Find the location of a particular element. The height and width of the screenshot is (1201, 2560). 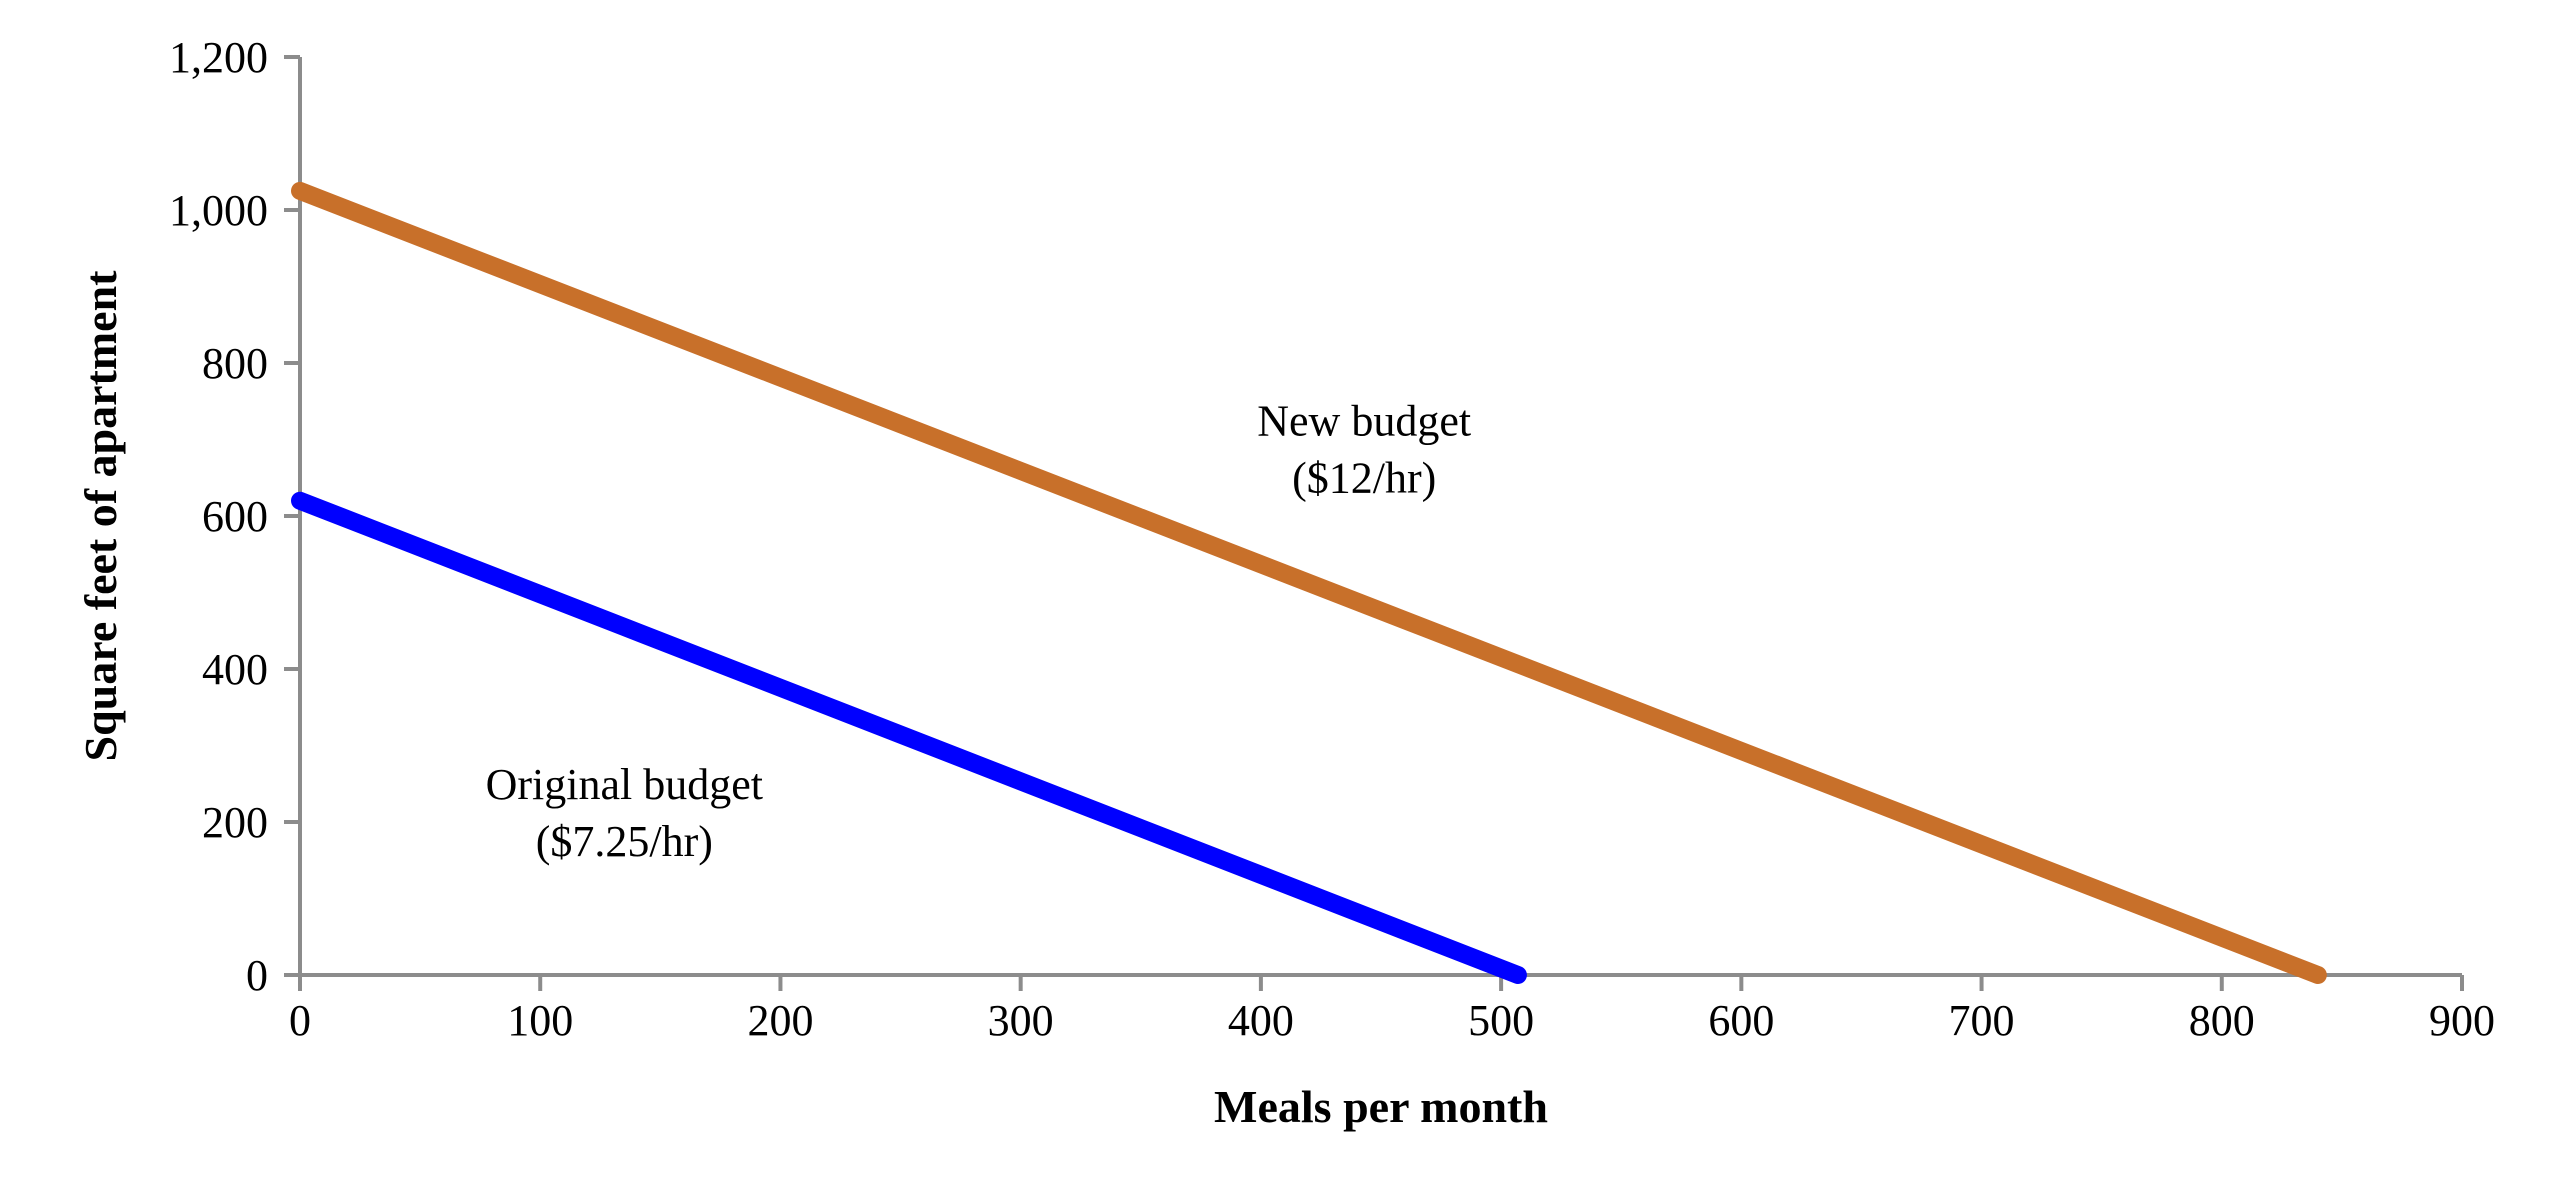

x-tick-label: 400 is located at coordinates (1261, 1020).